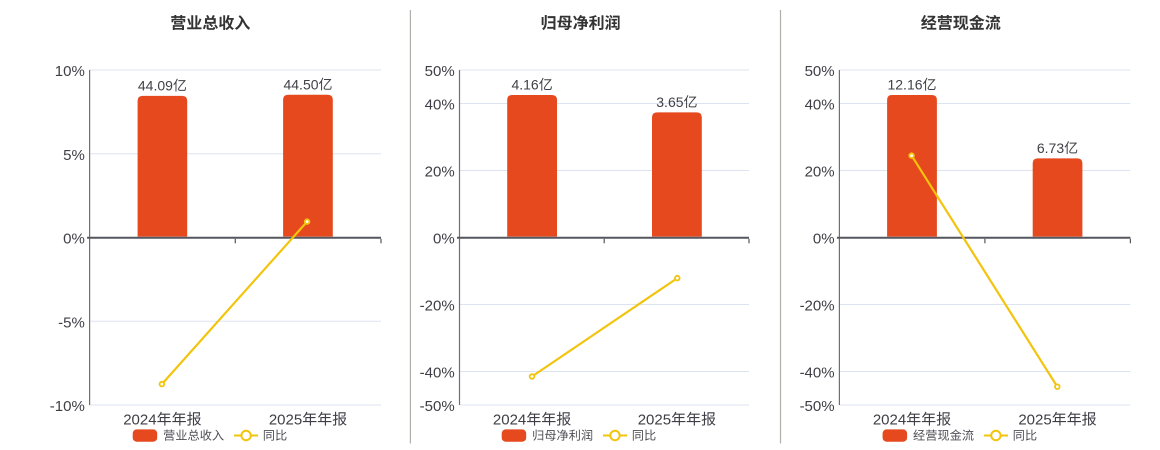  What do you see at coordinates (904, 85) in the screenshot?
I see `svg-text: 12.16` at bounding box center [904, 85].